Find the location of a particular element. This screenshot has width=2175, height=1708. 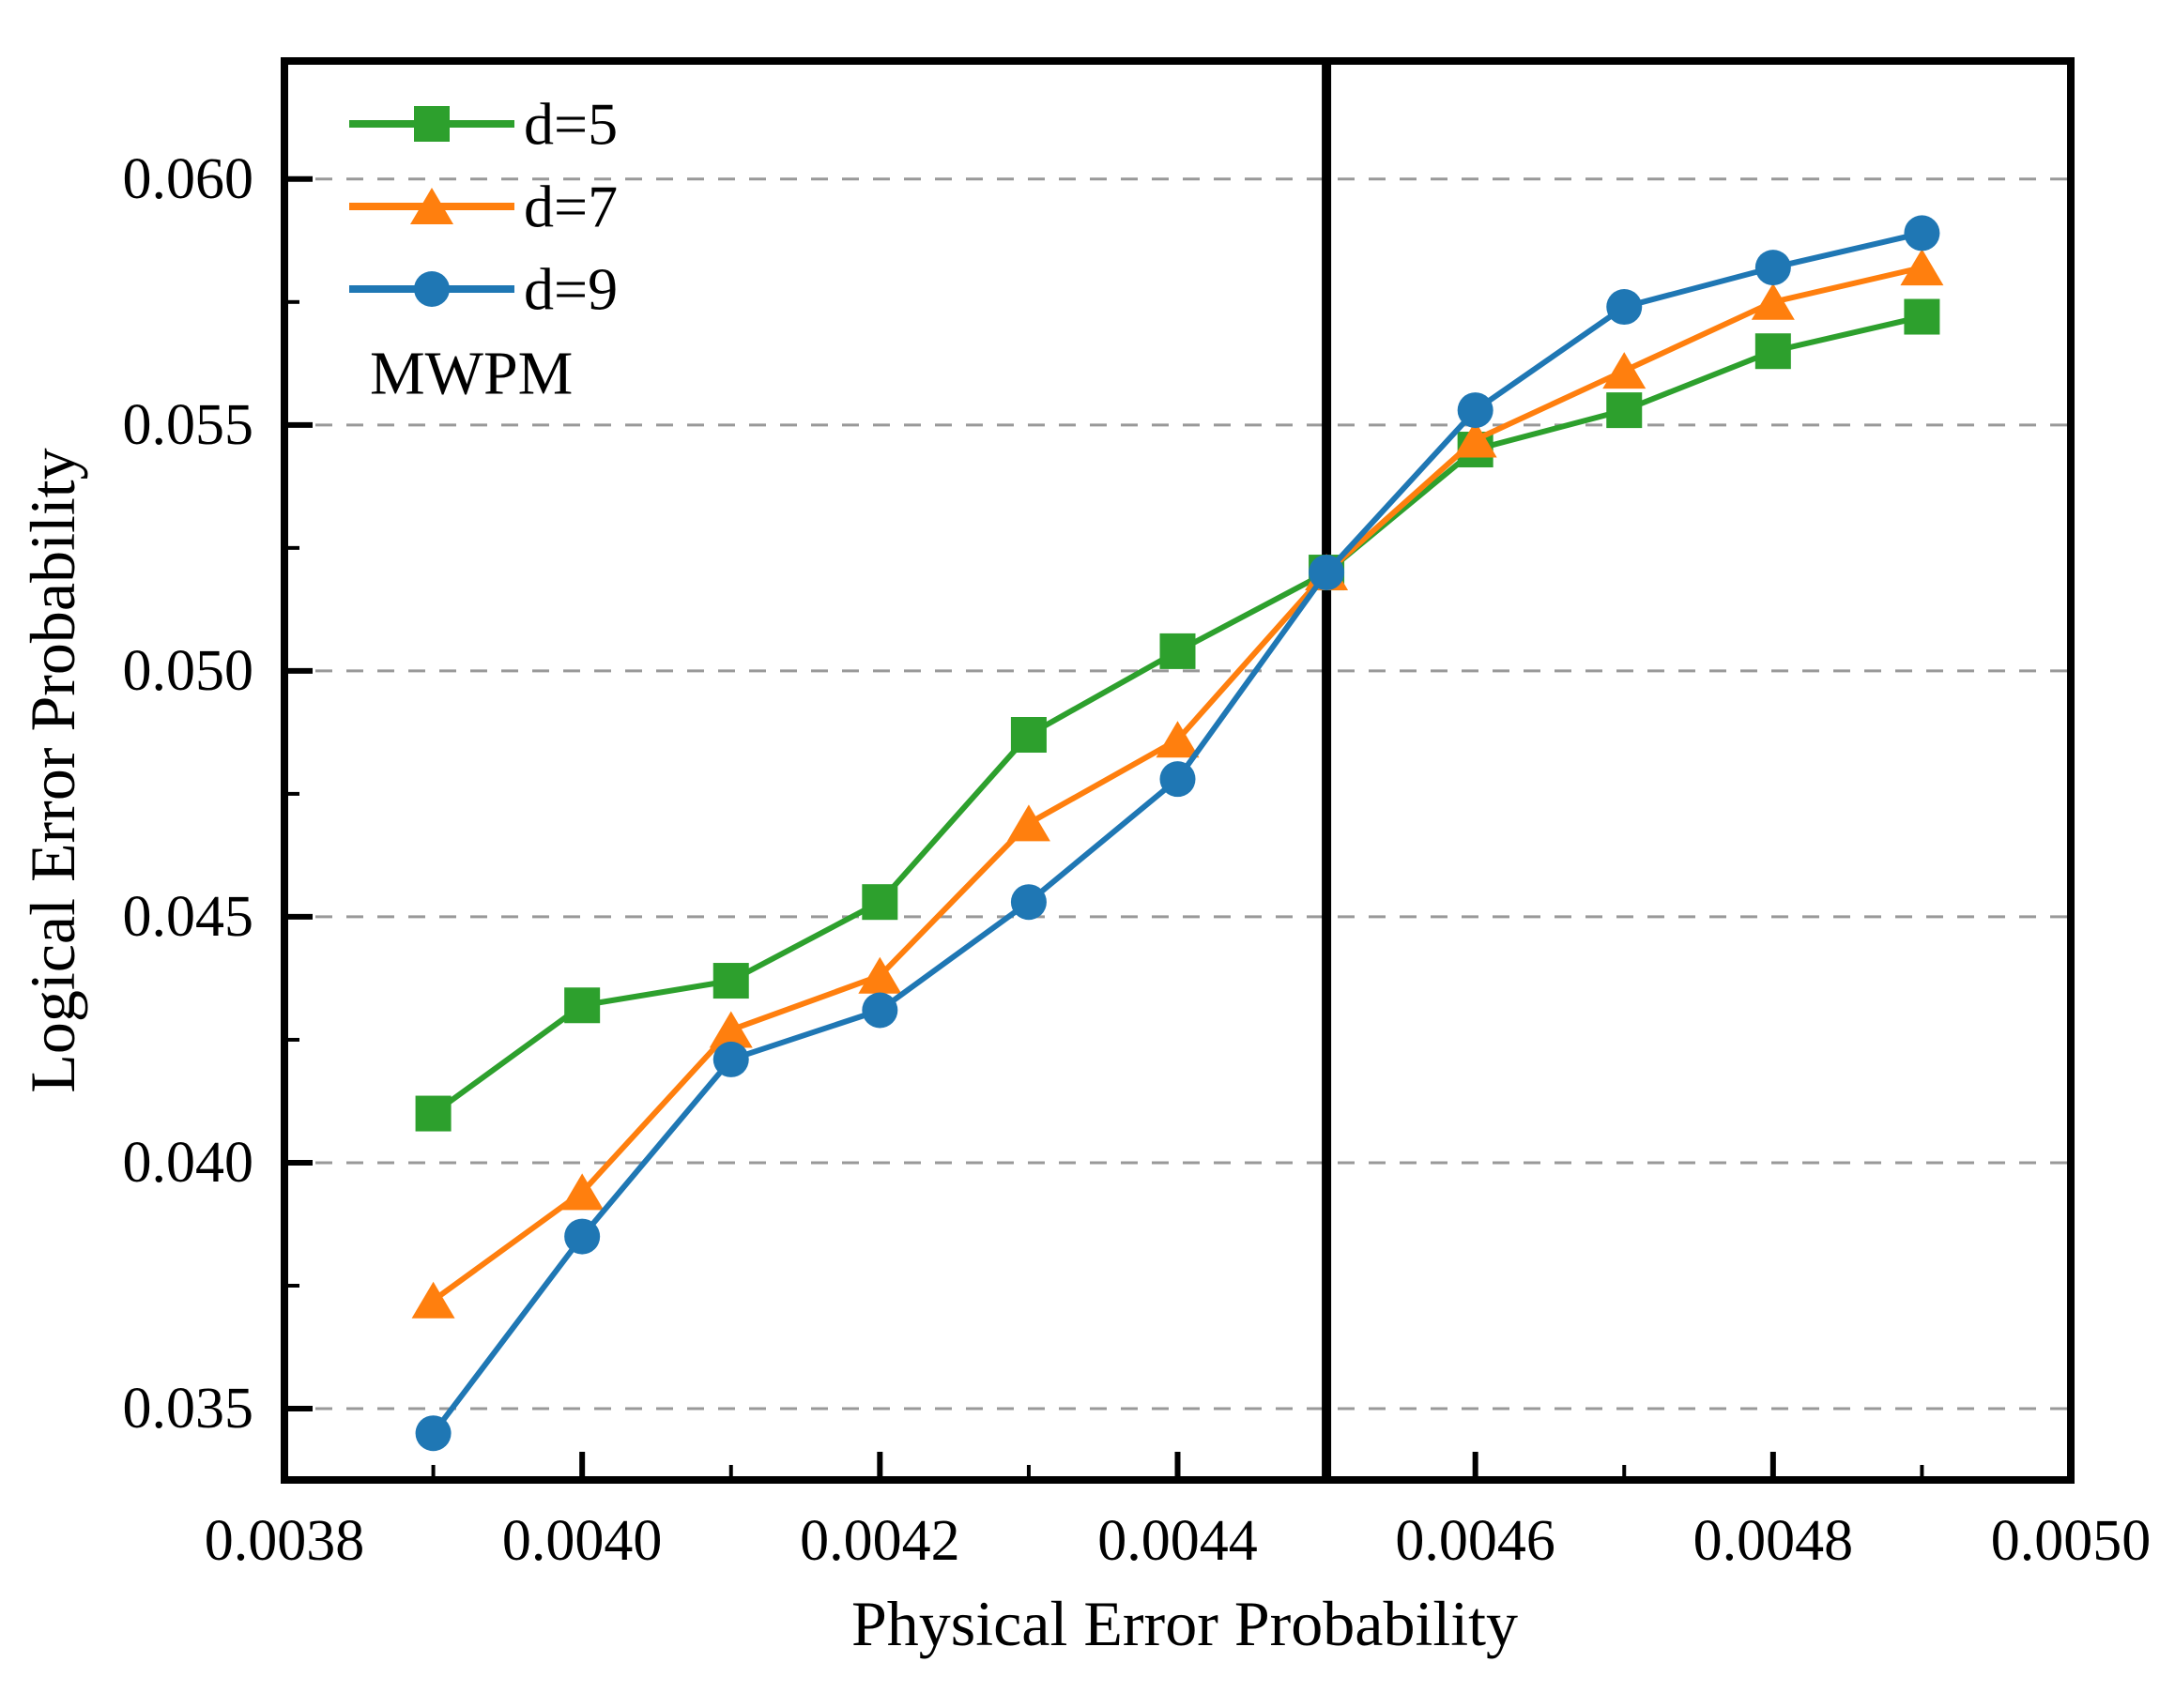

y-tick-label: 0.060 is located at coordinates (188, 179).